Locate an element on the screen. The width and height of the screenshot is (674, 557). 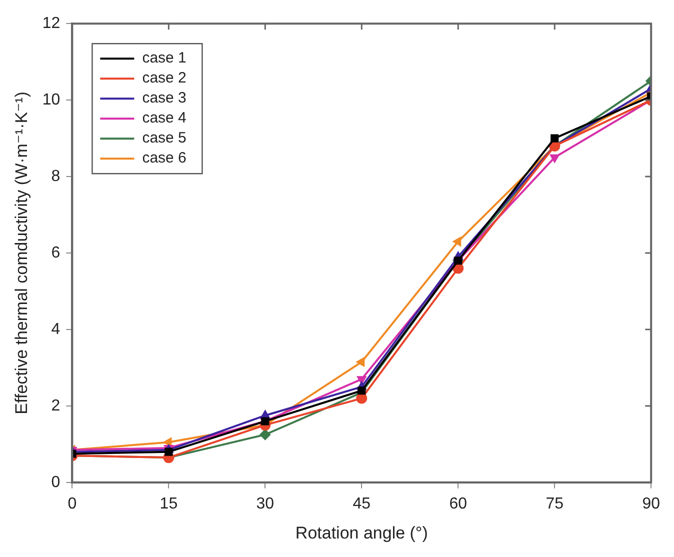
x-tick-label: 60 is located at coordinates (458, 503).